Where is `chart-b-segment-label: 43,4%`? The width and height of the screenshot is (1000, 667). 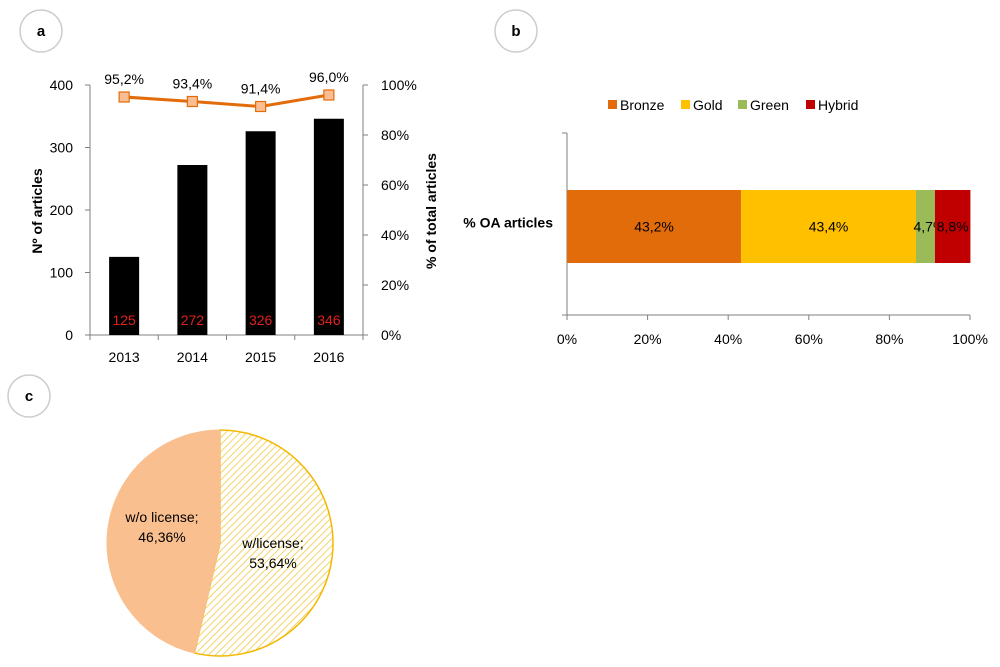
chart-b-segment-label: 43,4% is located at coordinates (829, 227).